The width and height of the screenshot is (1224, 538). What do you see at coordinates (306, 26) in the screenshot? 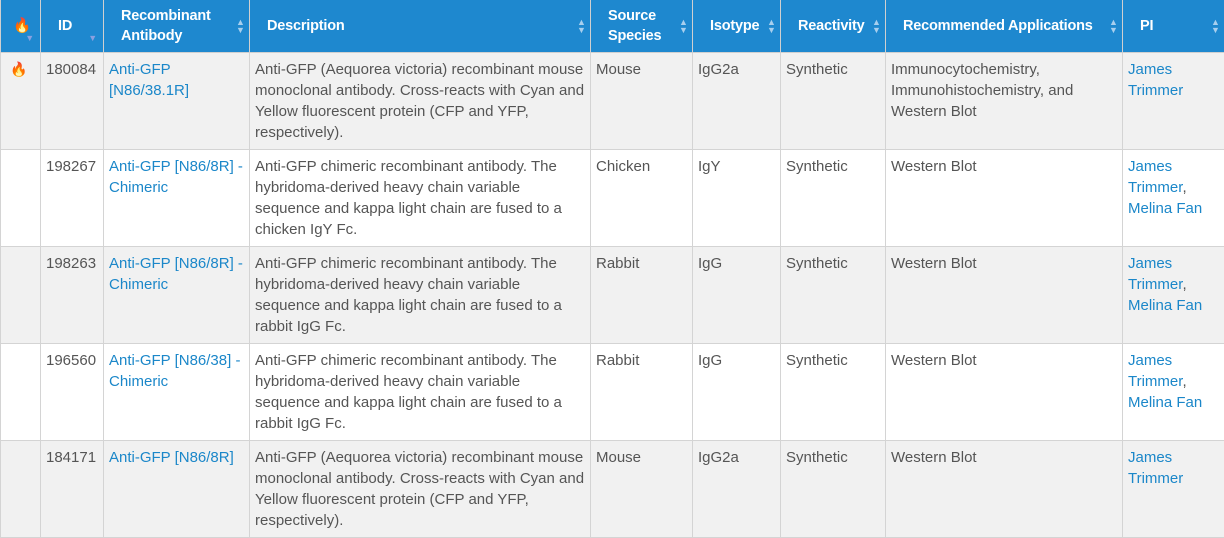
I see `header-label: Description` at bounding box center [306, 26].